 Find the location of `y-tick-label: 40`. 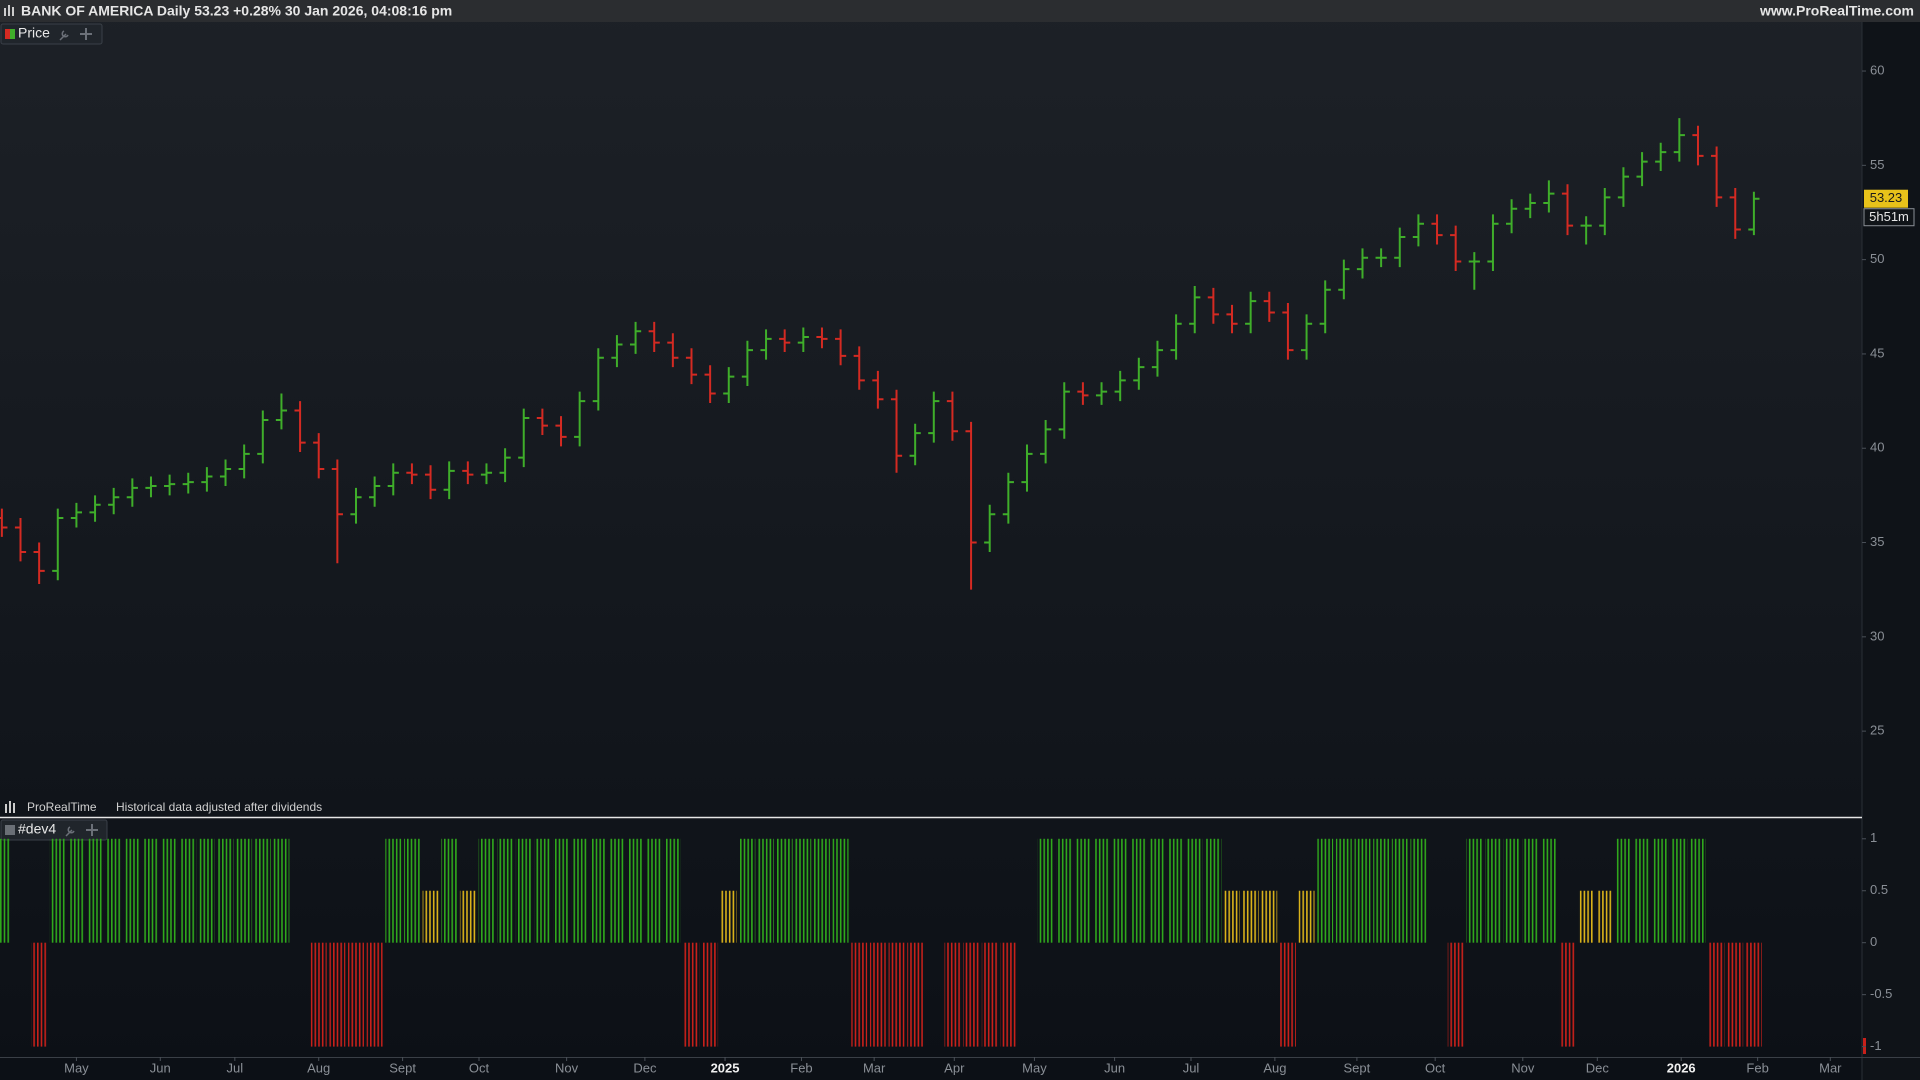

y-tick-label: 40 is located at coordinates (1877, 447).